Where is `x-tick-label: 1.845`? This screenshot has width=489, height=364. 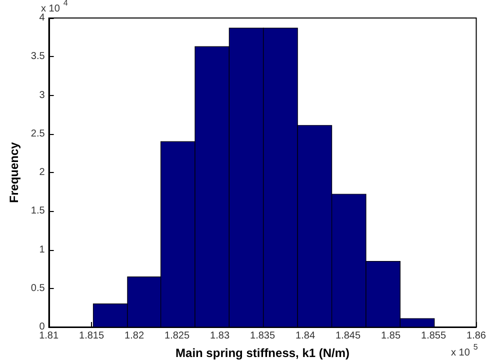
x-tick-label: 1.845 is located at coordinates (348, 336).